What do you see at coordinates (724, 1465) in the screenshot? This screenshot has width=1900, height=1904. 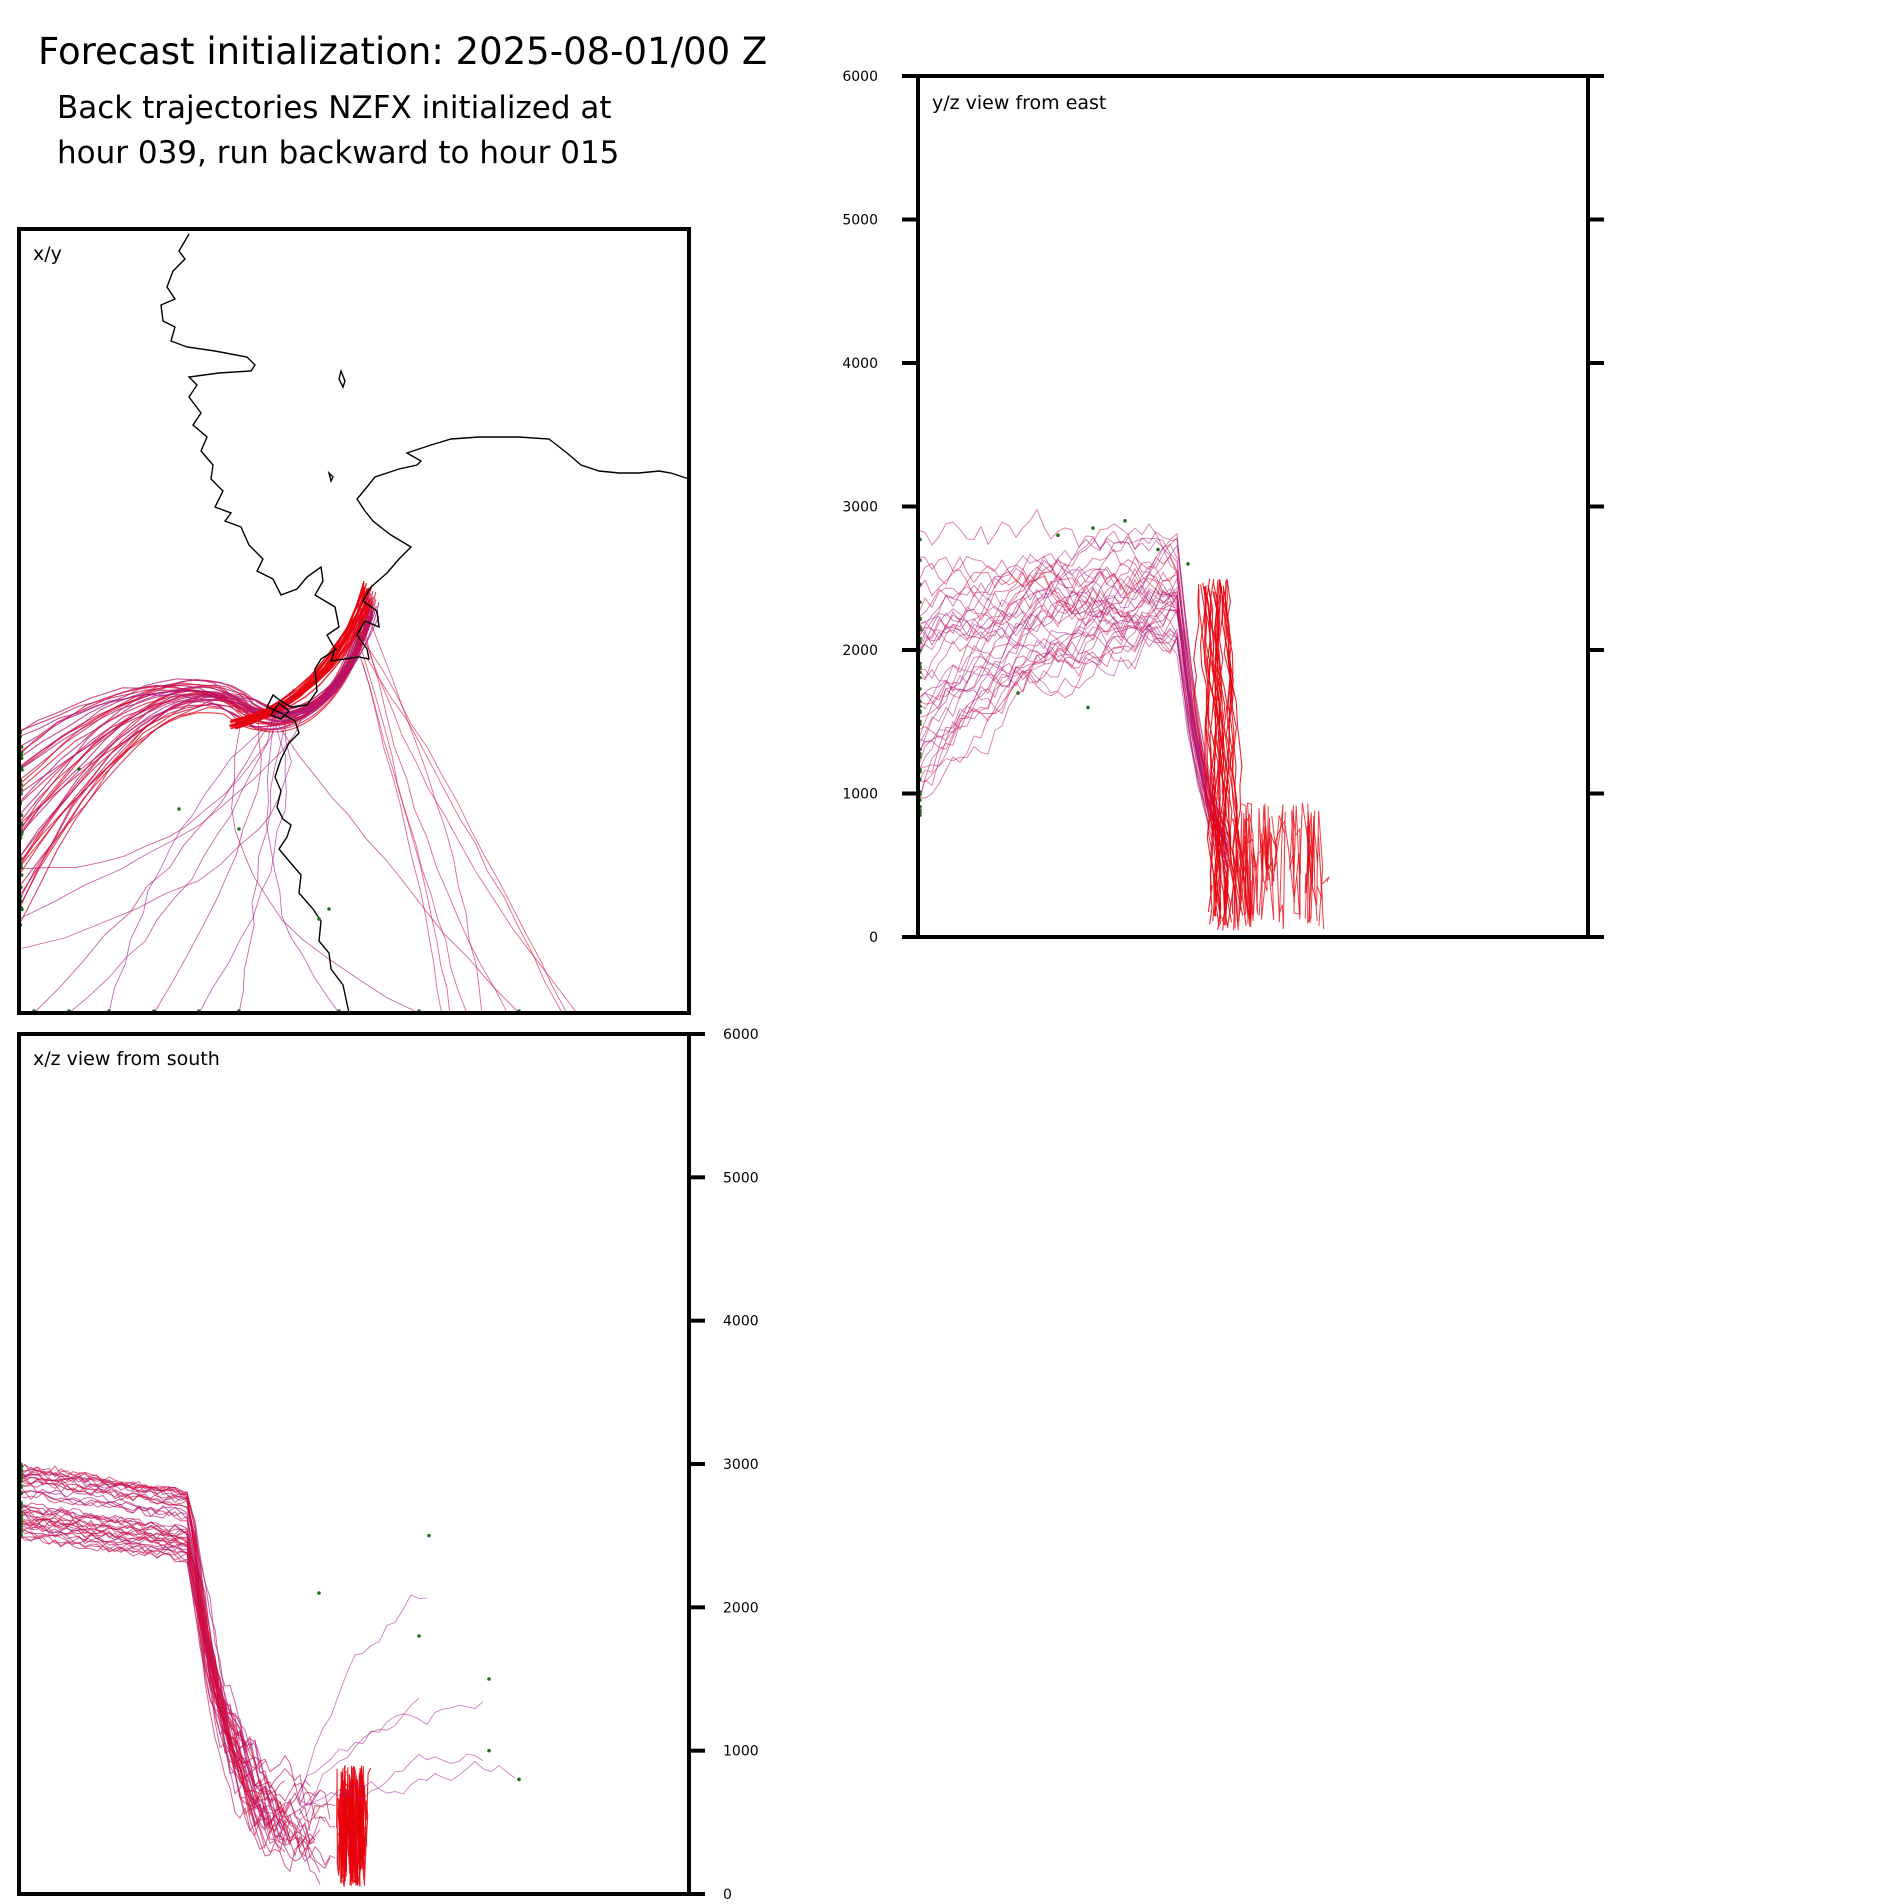 I see `xz-y-axis: 0 1000 2000 3000 4000 5000 6000` at bounding box center [724, 1465].